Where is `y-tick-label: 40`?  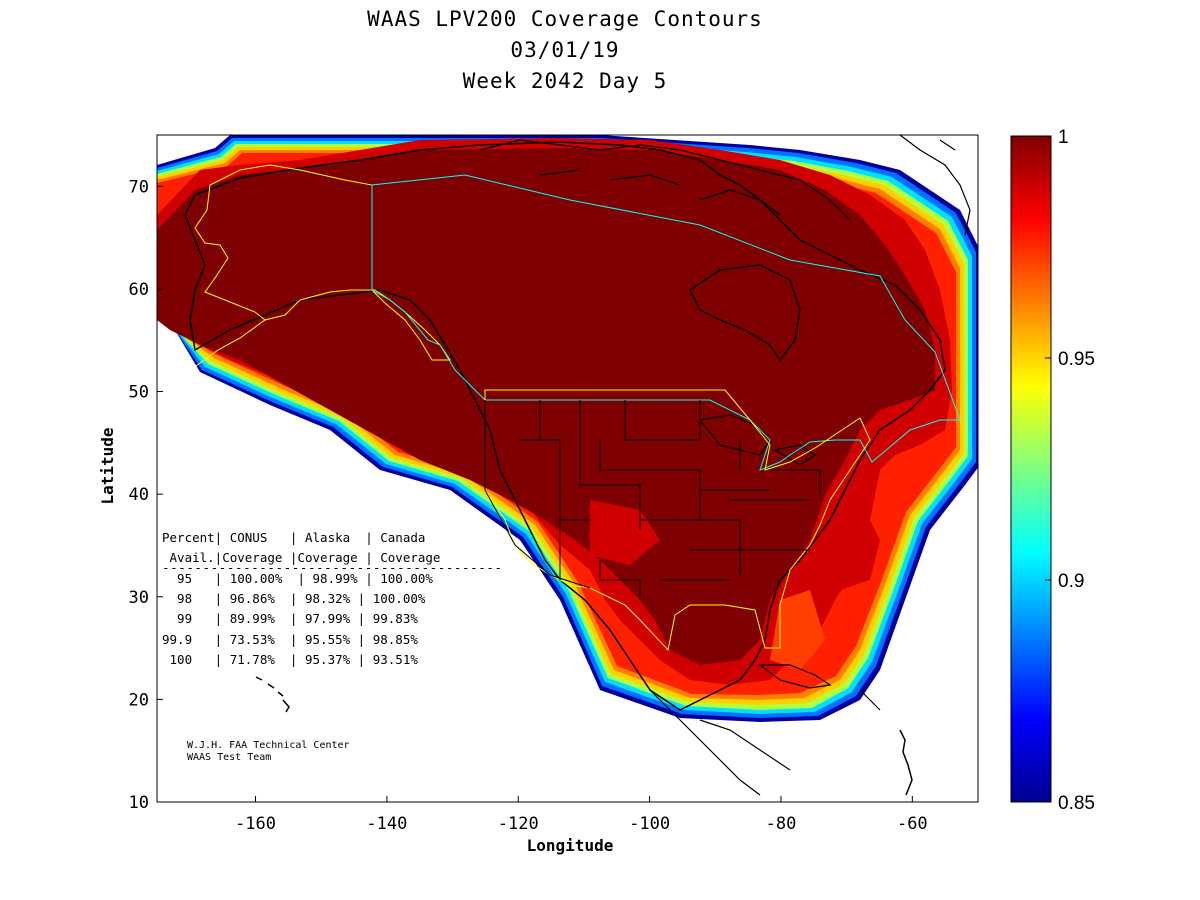 y-tick-label: 40 is located at coordinates (139, 495).